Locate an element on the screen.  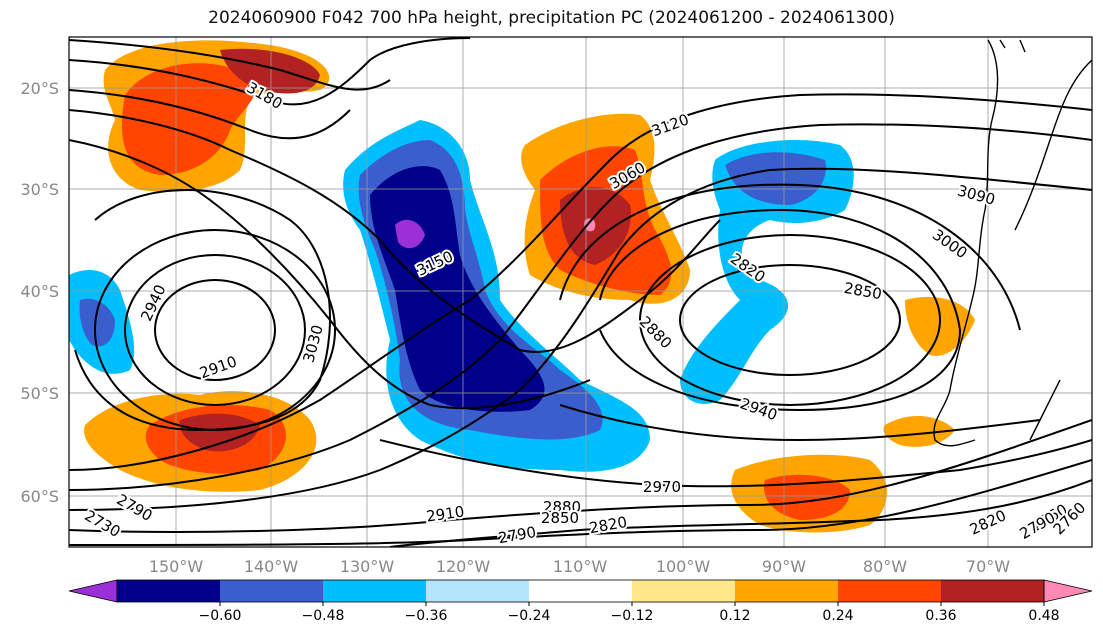
colorbar-tick-label: −0.12 is located at coordinates (632, 616).